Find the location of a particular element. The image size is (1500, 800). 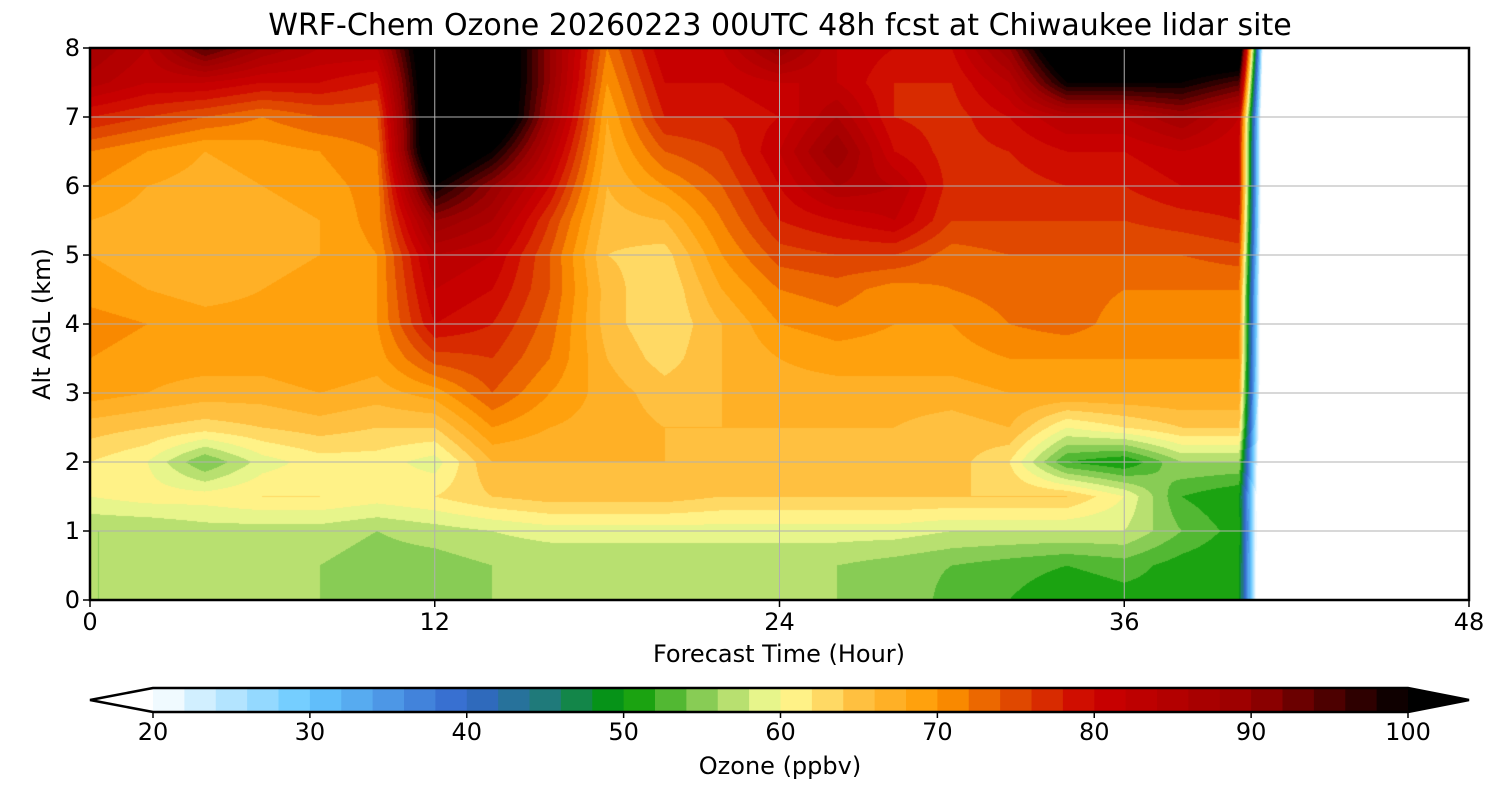

y-tick-label: 1 is located at coordinates (72, 531).